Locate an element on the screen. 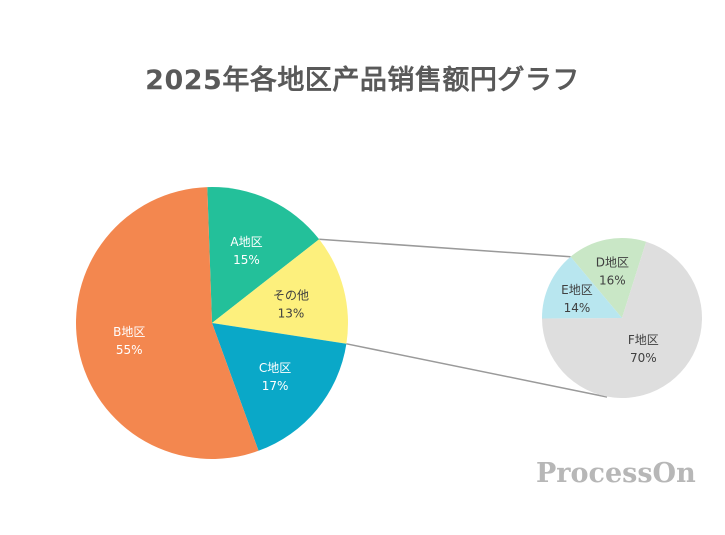 The image size is (725, 535). connector-line-top is located at coordinates (445, 248).